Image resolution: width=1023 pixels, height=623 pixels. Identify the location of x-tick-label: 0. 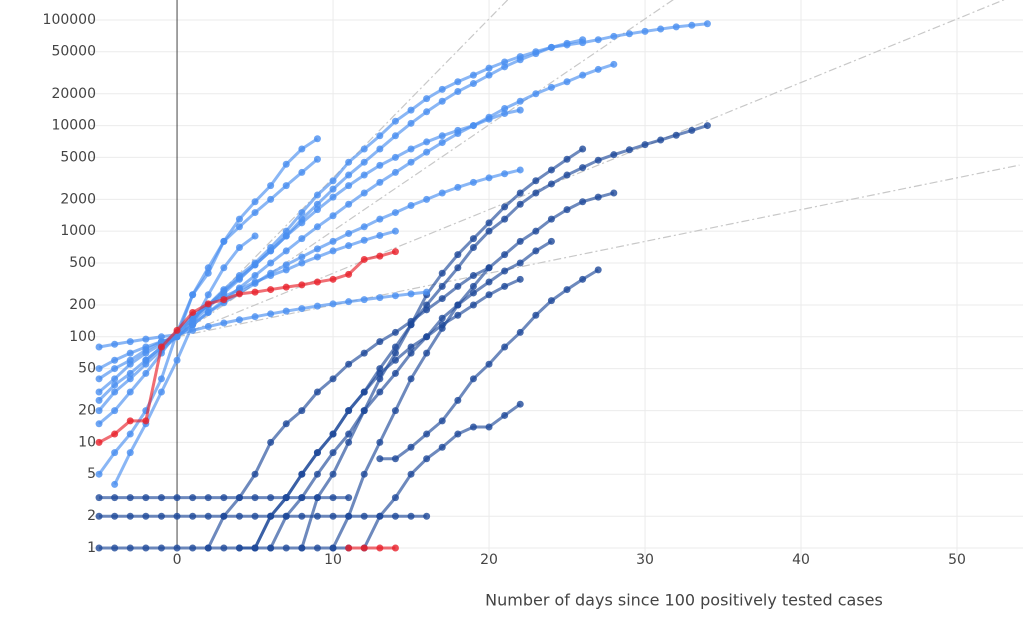
(177, 560).